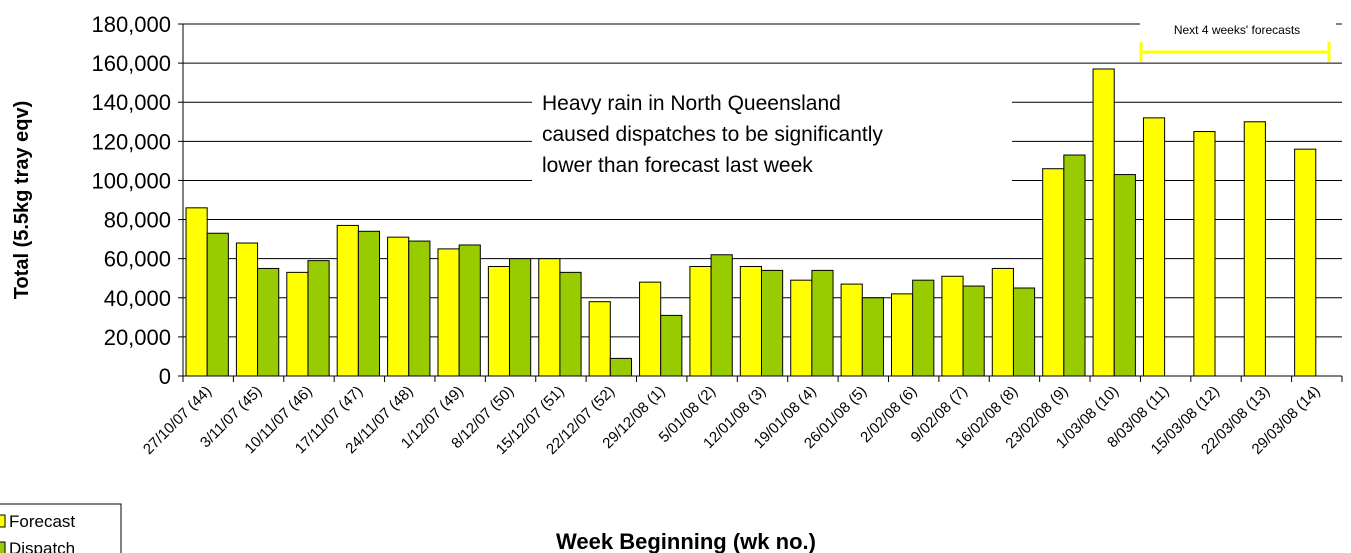  I want to click on y-tick-label: 120,000, so click(131, 141).